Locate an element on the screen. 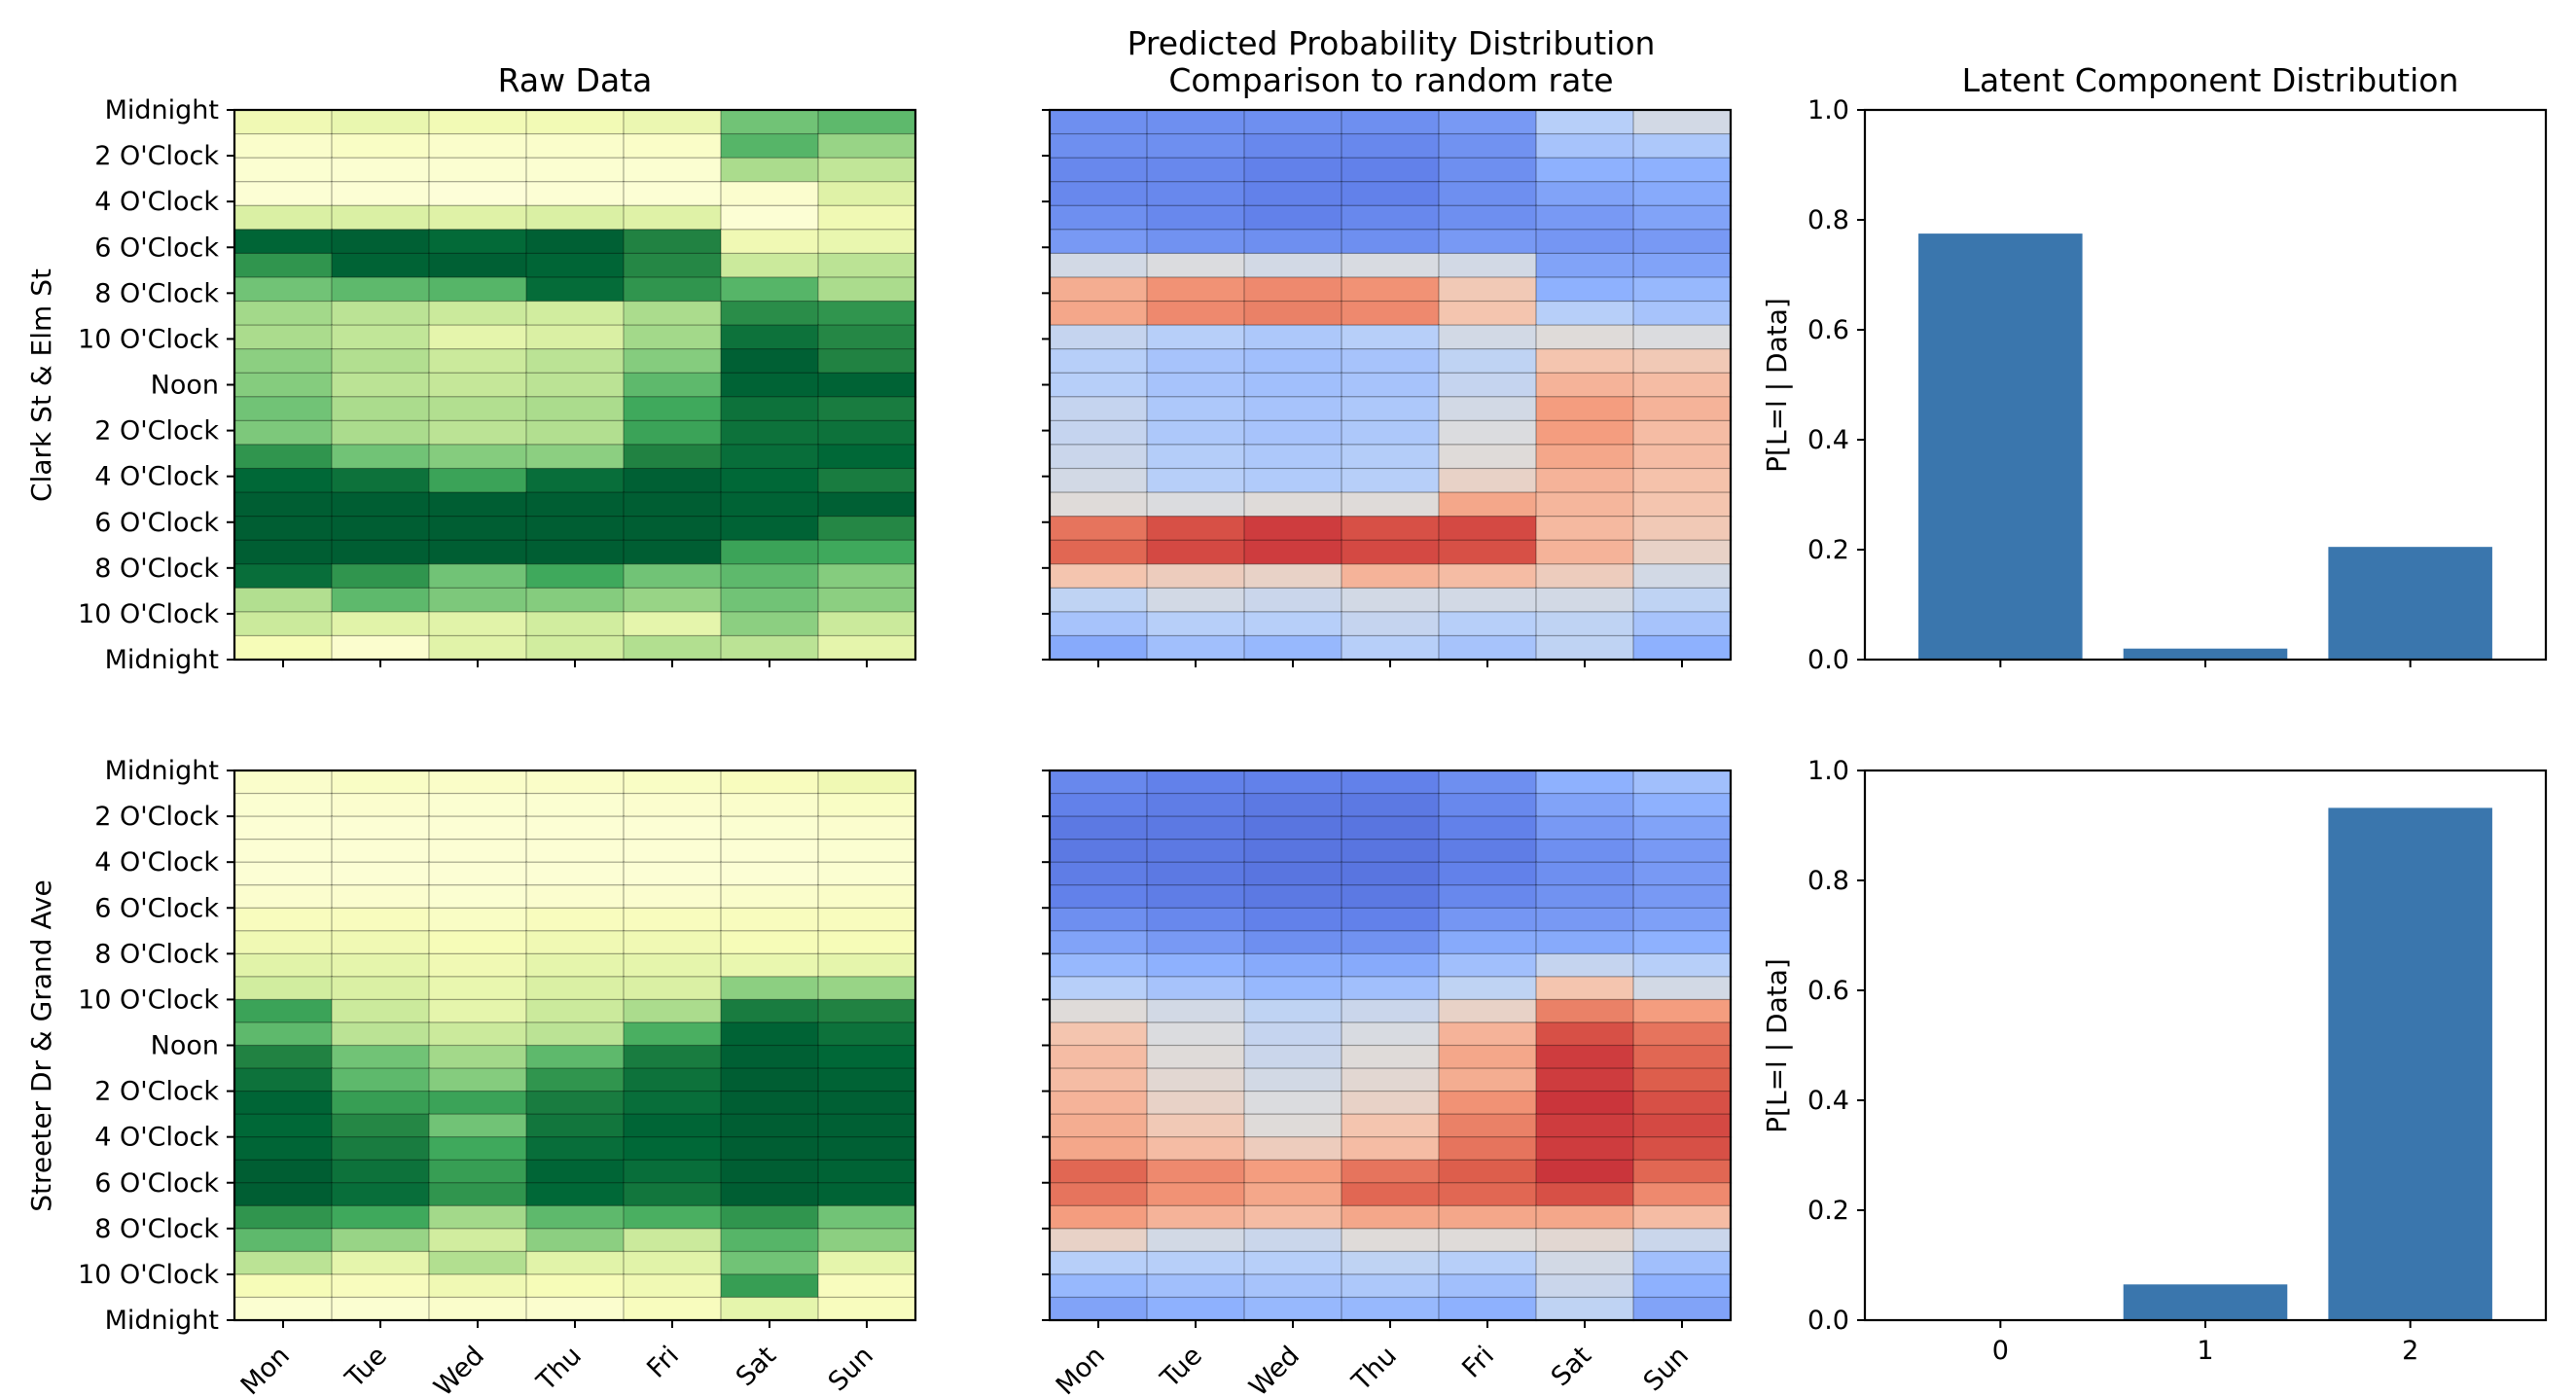 This screenshot has width=2576, height=1397. predicted-top-heatmap is located at coordinates (1387, 388).